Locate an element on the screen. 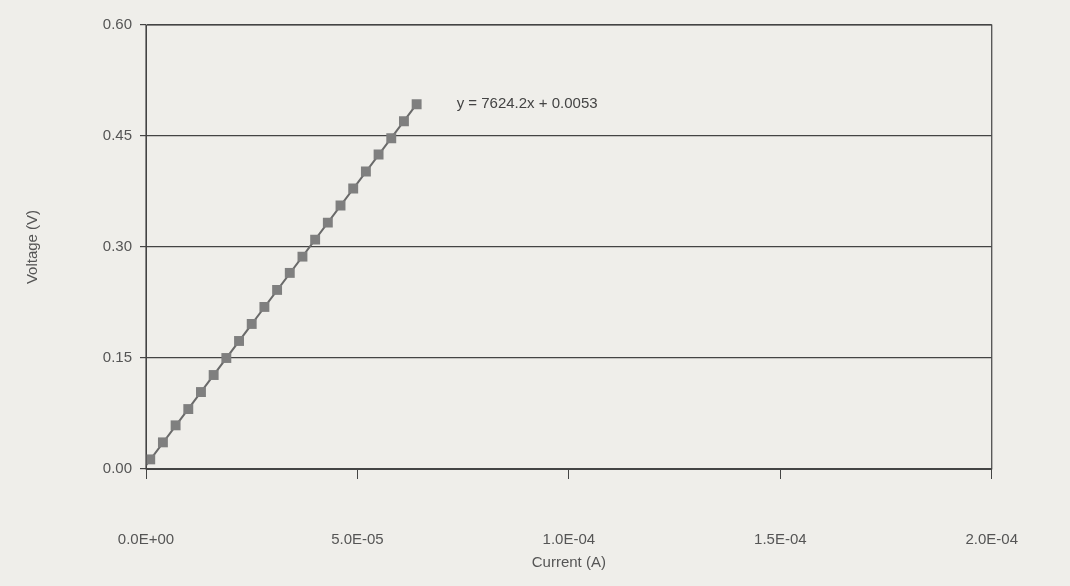  y-tick-label: 0.60 is located at coordinates (117, 24).